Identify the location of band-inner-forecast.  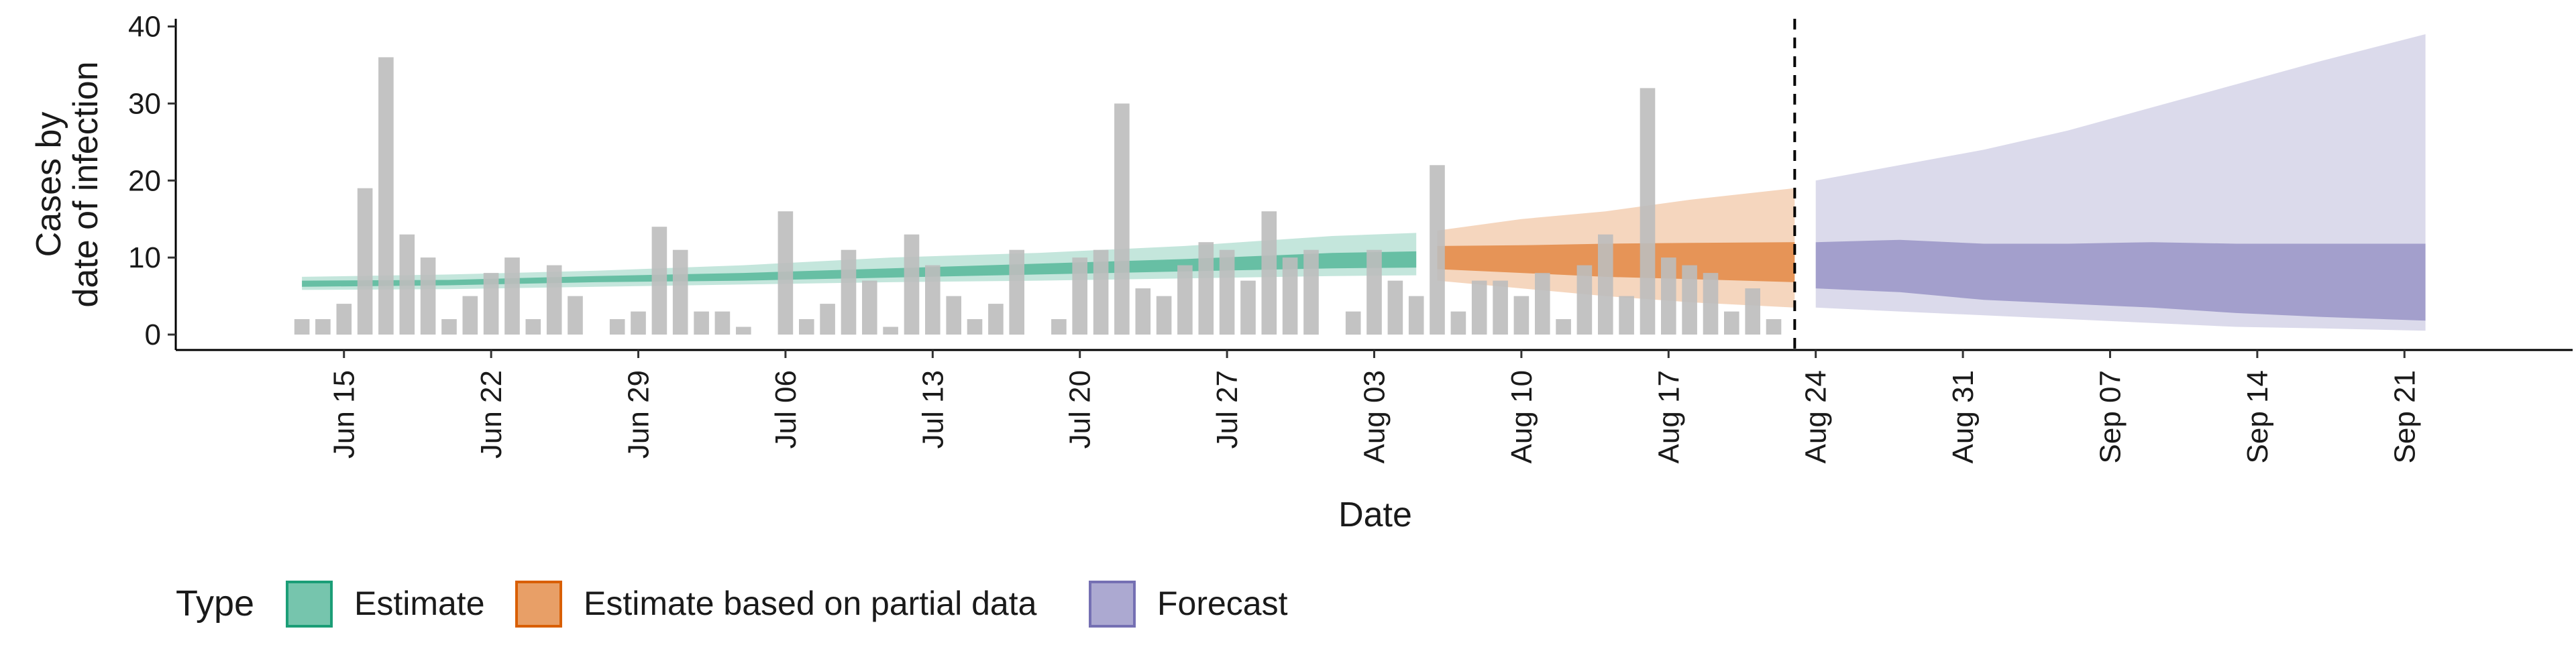
(2120, 280).